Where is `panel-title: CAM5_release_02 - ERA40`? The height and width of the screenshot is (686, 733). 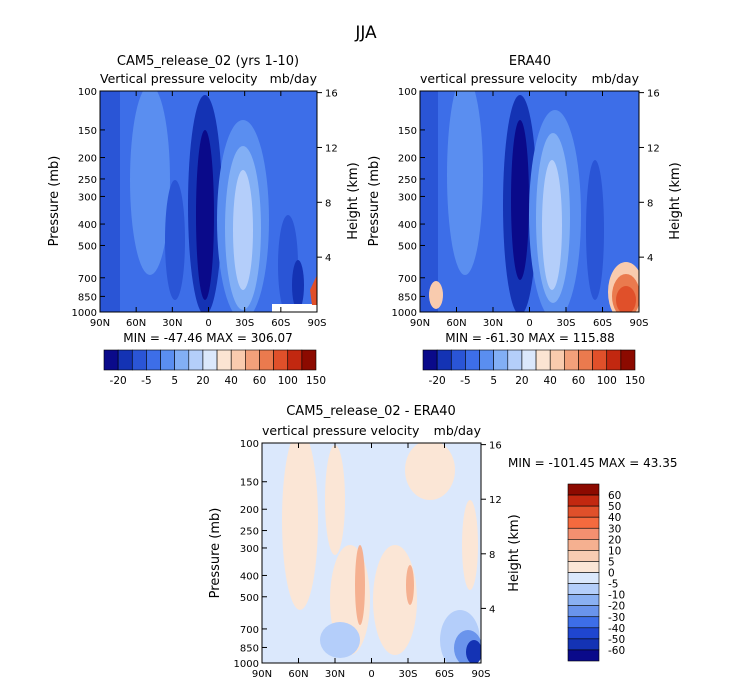 panel-title: CAM5_release_02 - ERA40 is located at coordinates (371, 411).